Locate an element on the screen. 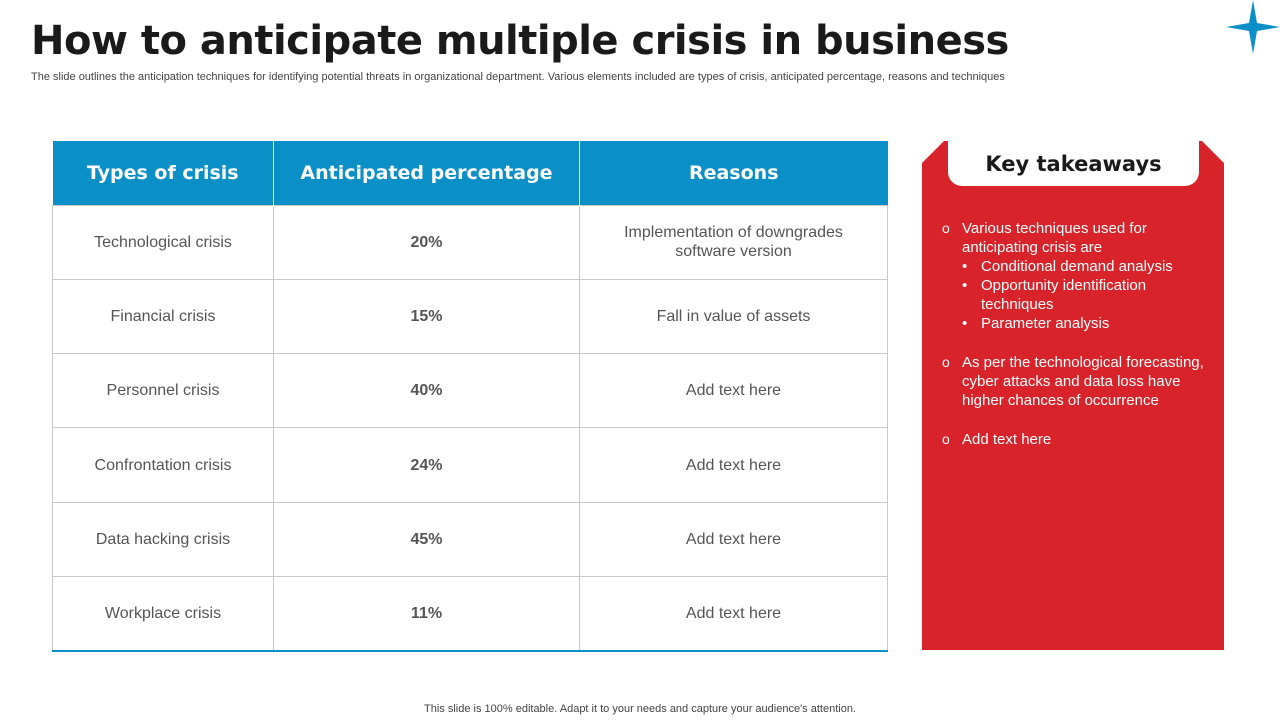  crisis-type-cell: Data hacking crisis is located at coordinates (163, 539).